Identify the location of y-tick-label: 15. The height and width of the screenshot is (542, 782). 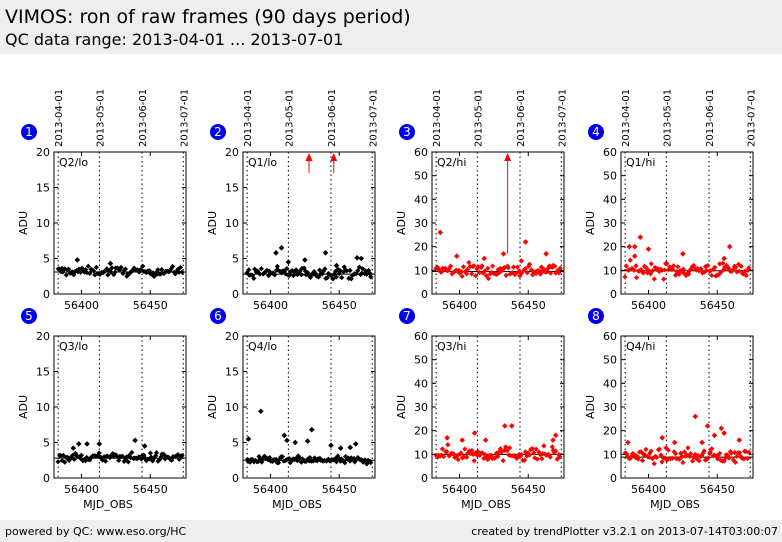
(232, 188).